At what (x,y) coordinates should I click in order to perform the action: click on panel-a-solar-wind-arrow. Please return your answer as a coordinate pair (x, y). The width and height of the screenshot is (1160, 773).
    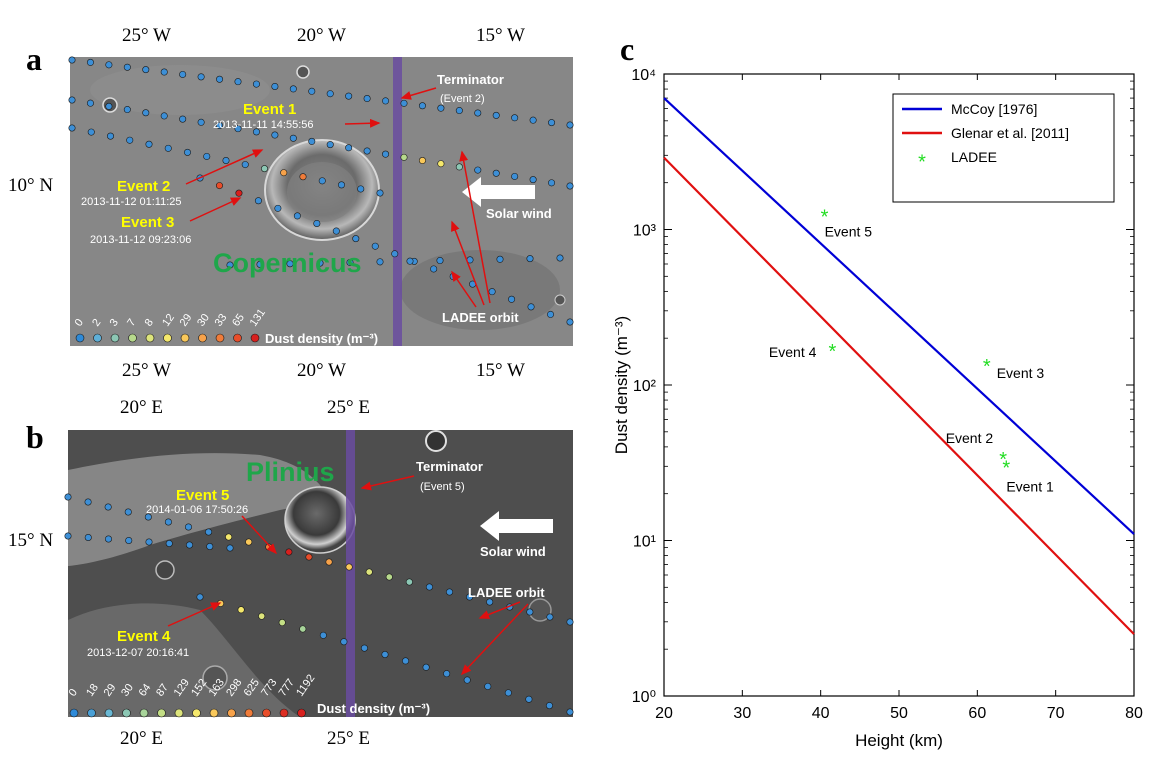
    Looking at the image, I should click on (508, 192).